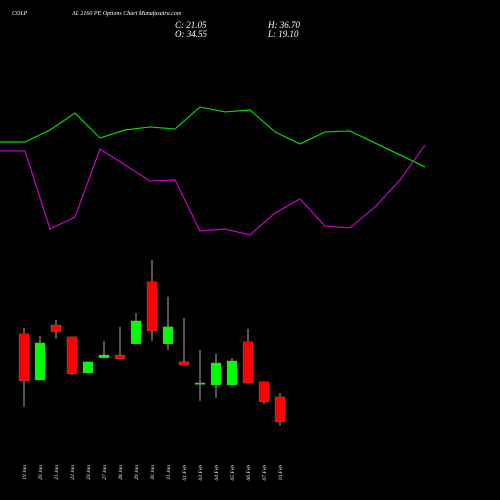 This screenshot has height=500, width=500. Describe the element at coordinates (283, 34) in the screenshot. I see `ohlc-low: L: 19.10` at that location.